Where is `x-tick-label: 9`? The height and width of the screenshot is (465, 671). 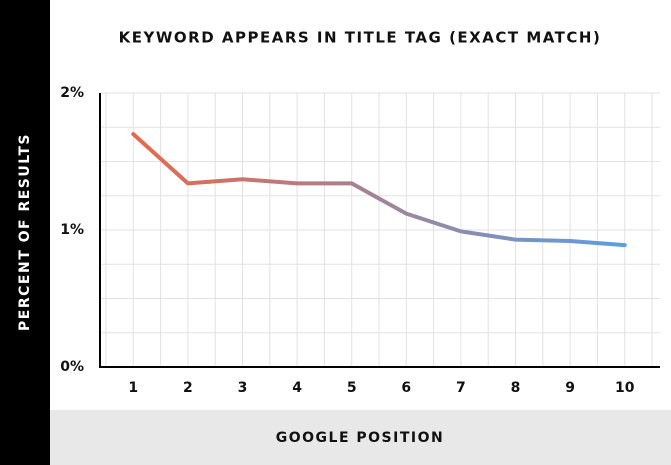
x-tick-label: 9 is located at coordinates (570, 388).